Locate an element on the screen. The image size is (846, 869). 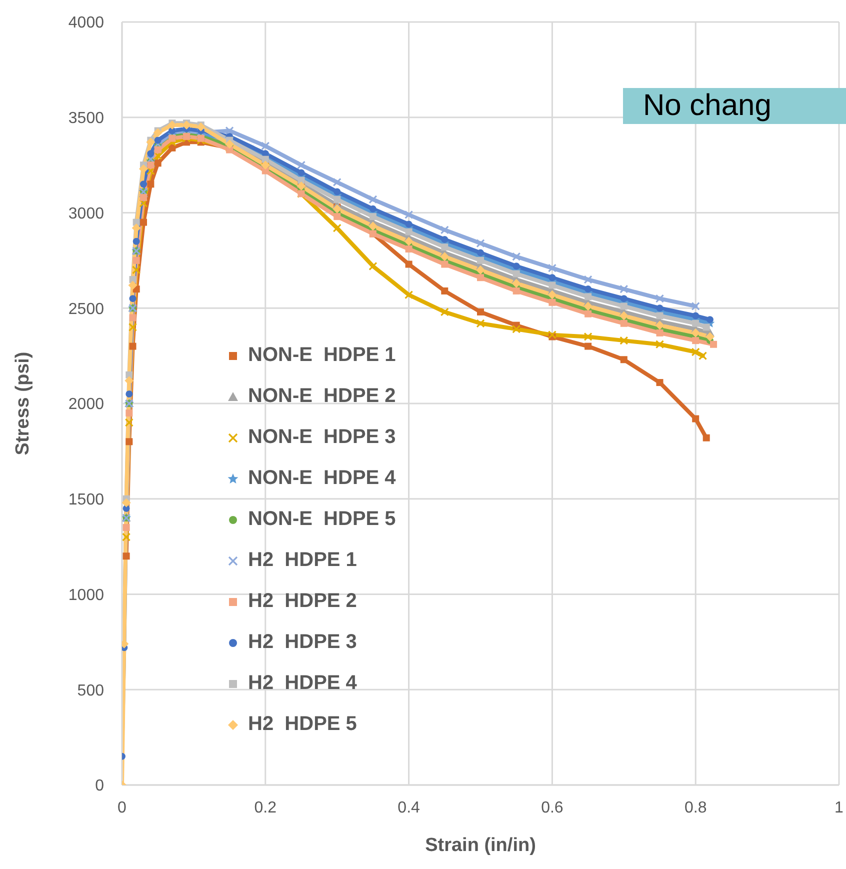
y-tick-label: 1500 is located at coordinates (86, 500).